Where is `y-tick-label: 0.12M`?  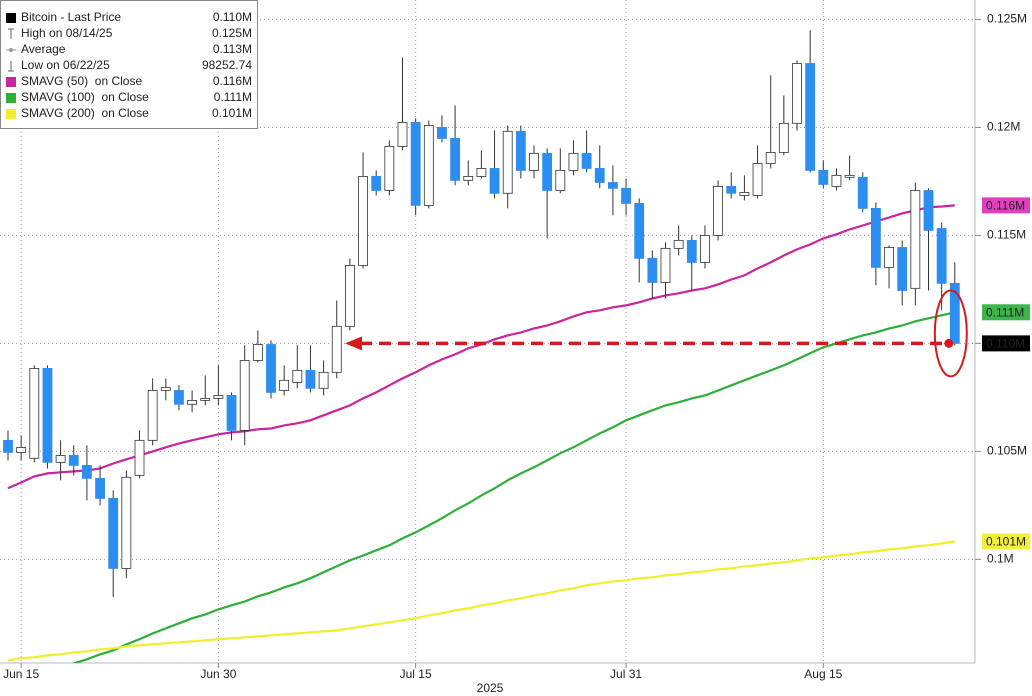 y-tick-label: 0.12M is located at coordinates (1003, 127).